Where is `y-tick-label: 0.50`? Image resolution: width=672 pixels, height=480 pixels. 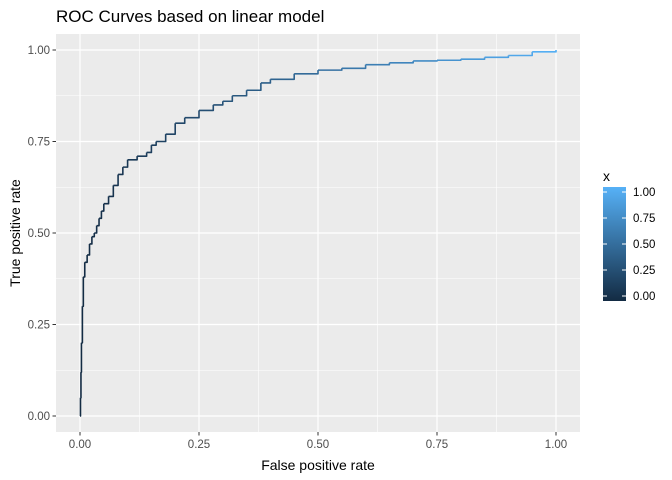 y-tick-label: 0.50 is located at coordinates (39, 234).